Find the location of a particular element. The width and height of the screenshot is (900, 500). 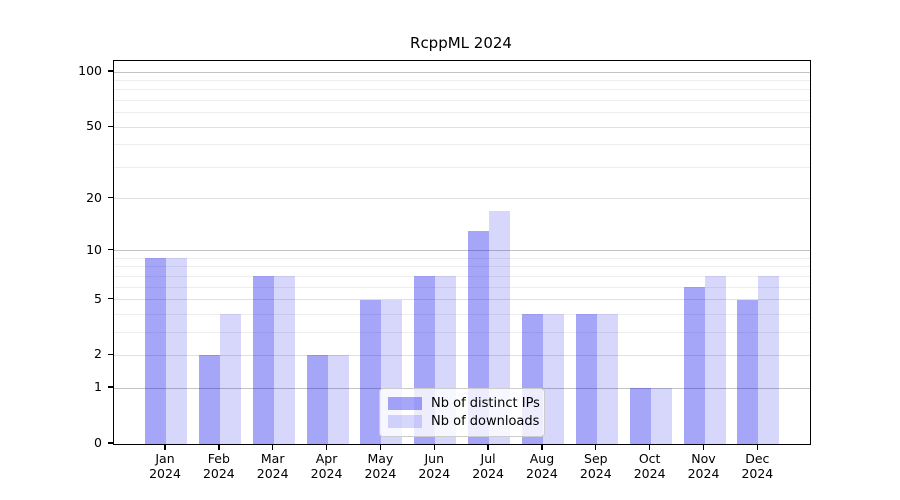

legend-label-distinct-ips: Nb of distinct IPs is located at coordinates (485, 403).